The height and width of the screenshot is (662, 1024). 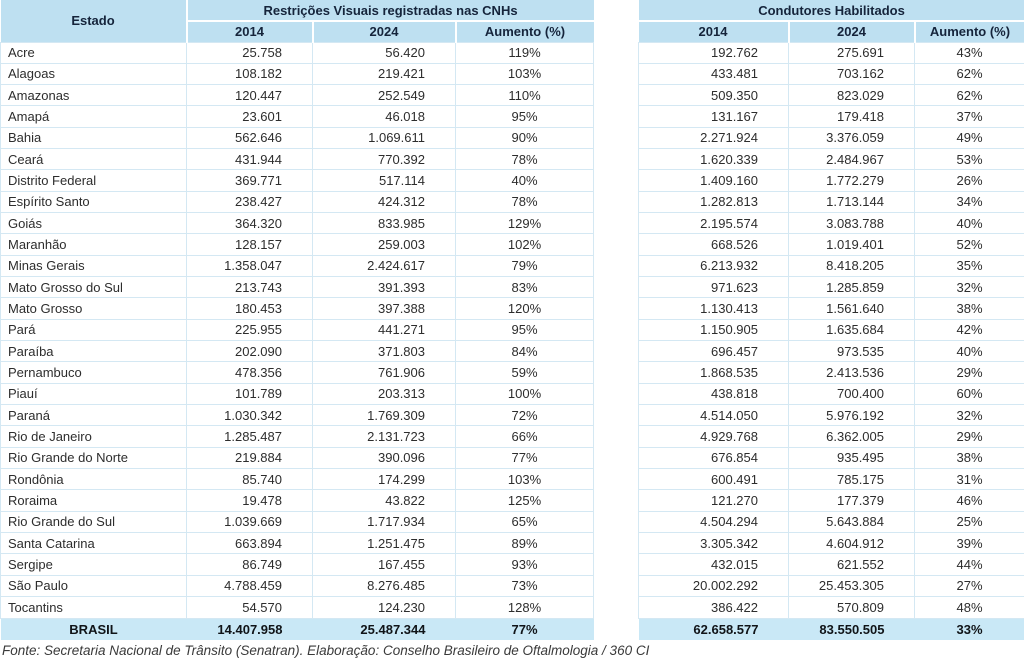 I want to click on cond-2024-cell: 3.083.788, so click(x=851, y=223).